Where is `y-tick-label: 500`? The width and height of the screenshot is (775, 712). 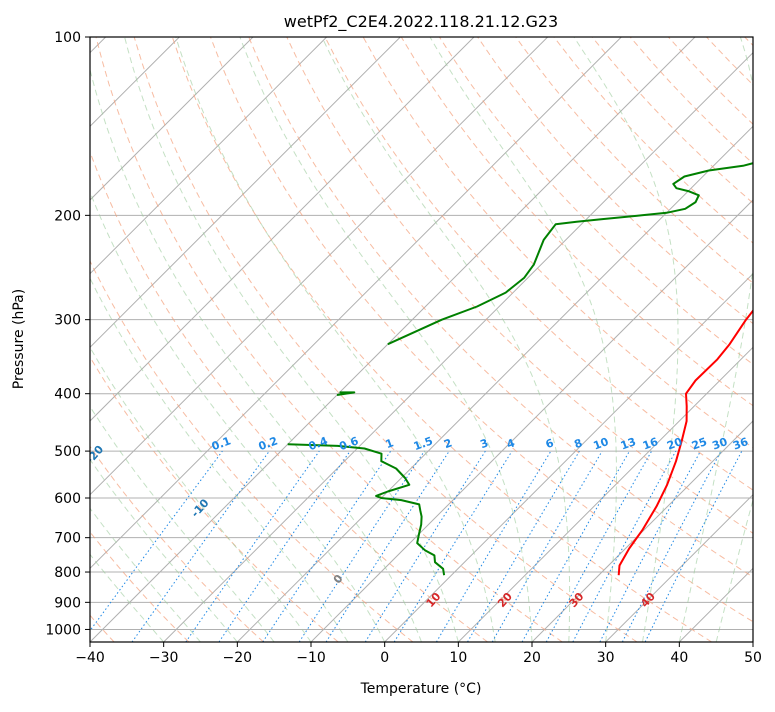
y-tick-label: 500 is located at coordinates (67, 452).